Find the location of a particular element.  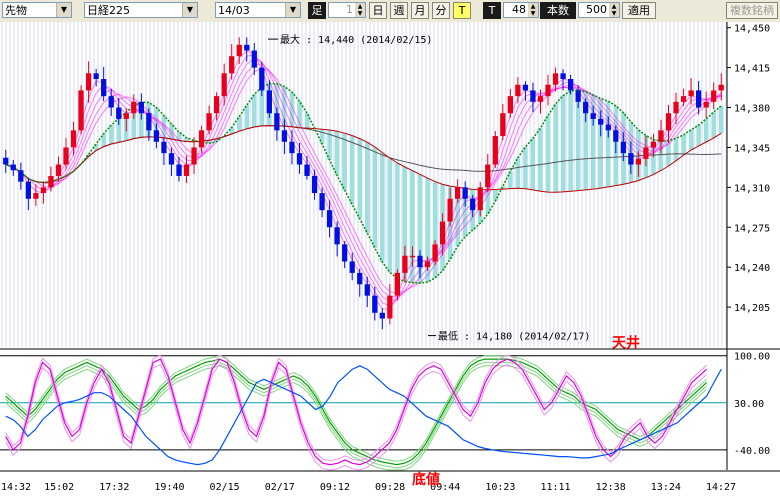

instrument-type-select: 先物 ▼ is located at coordinates (37, 10).